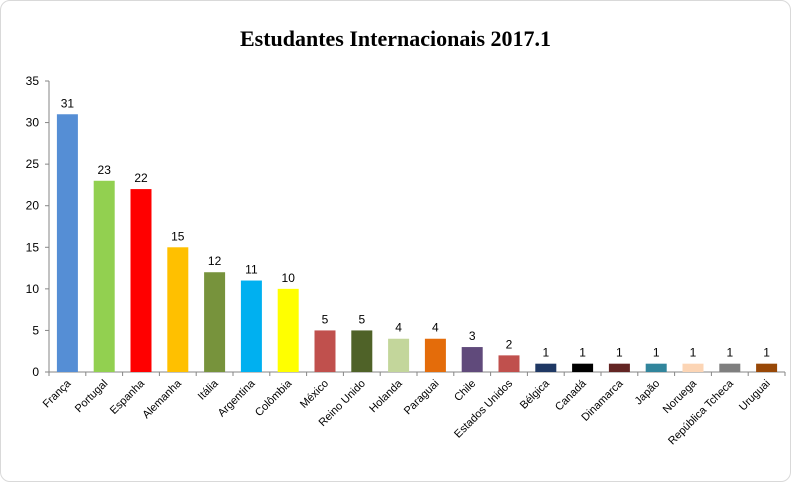 The height and width of the screenshot is (482, 791). Describe the element at coordinates (162, 399) in the screenshot. I see `category-label: Alemanha` at that location.